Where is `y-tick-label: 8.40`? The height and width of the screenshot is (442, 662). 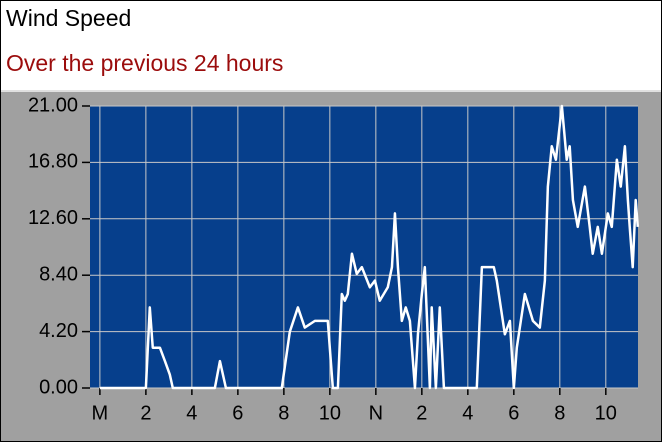 y-tick-label: 8.40 is located at coordinates (58, 274).